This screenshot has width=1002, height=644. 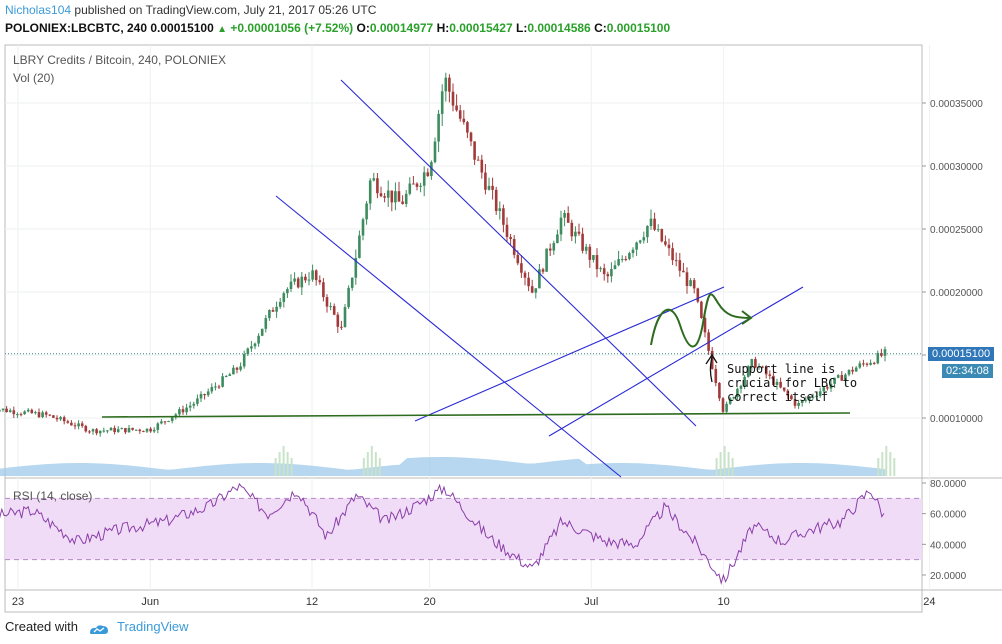 I want to click on x-tick-label: Jul, so click(x=591, y=602).